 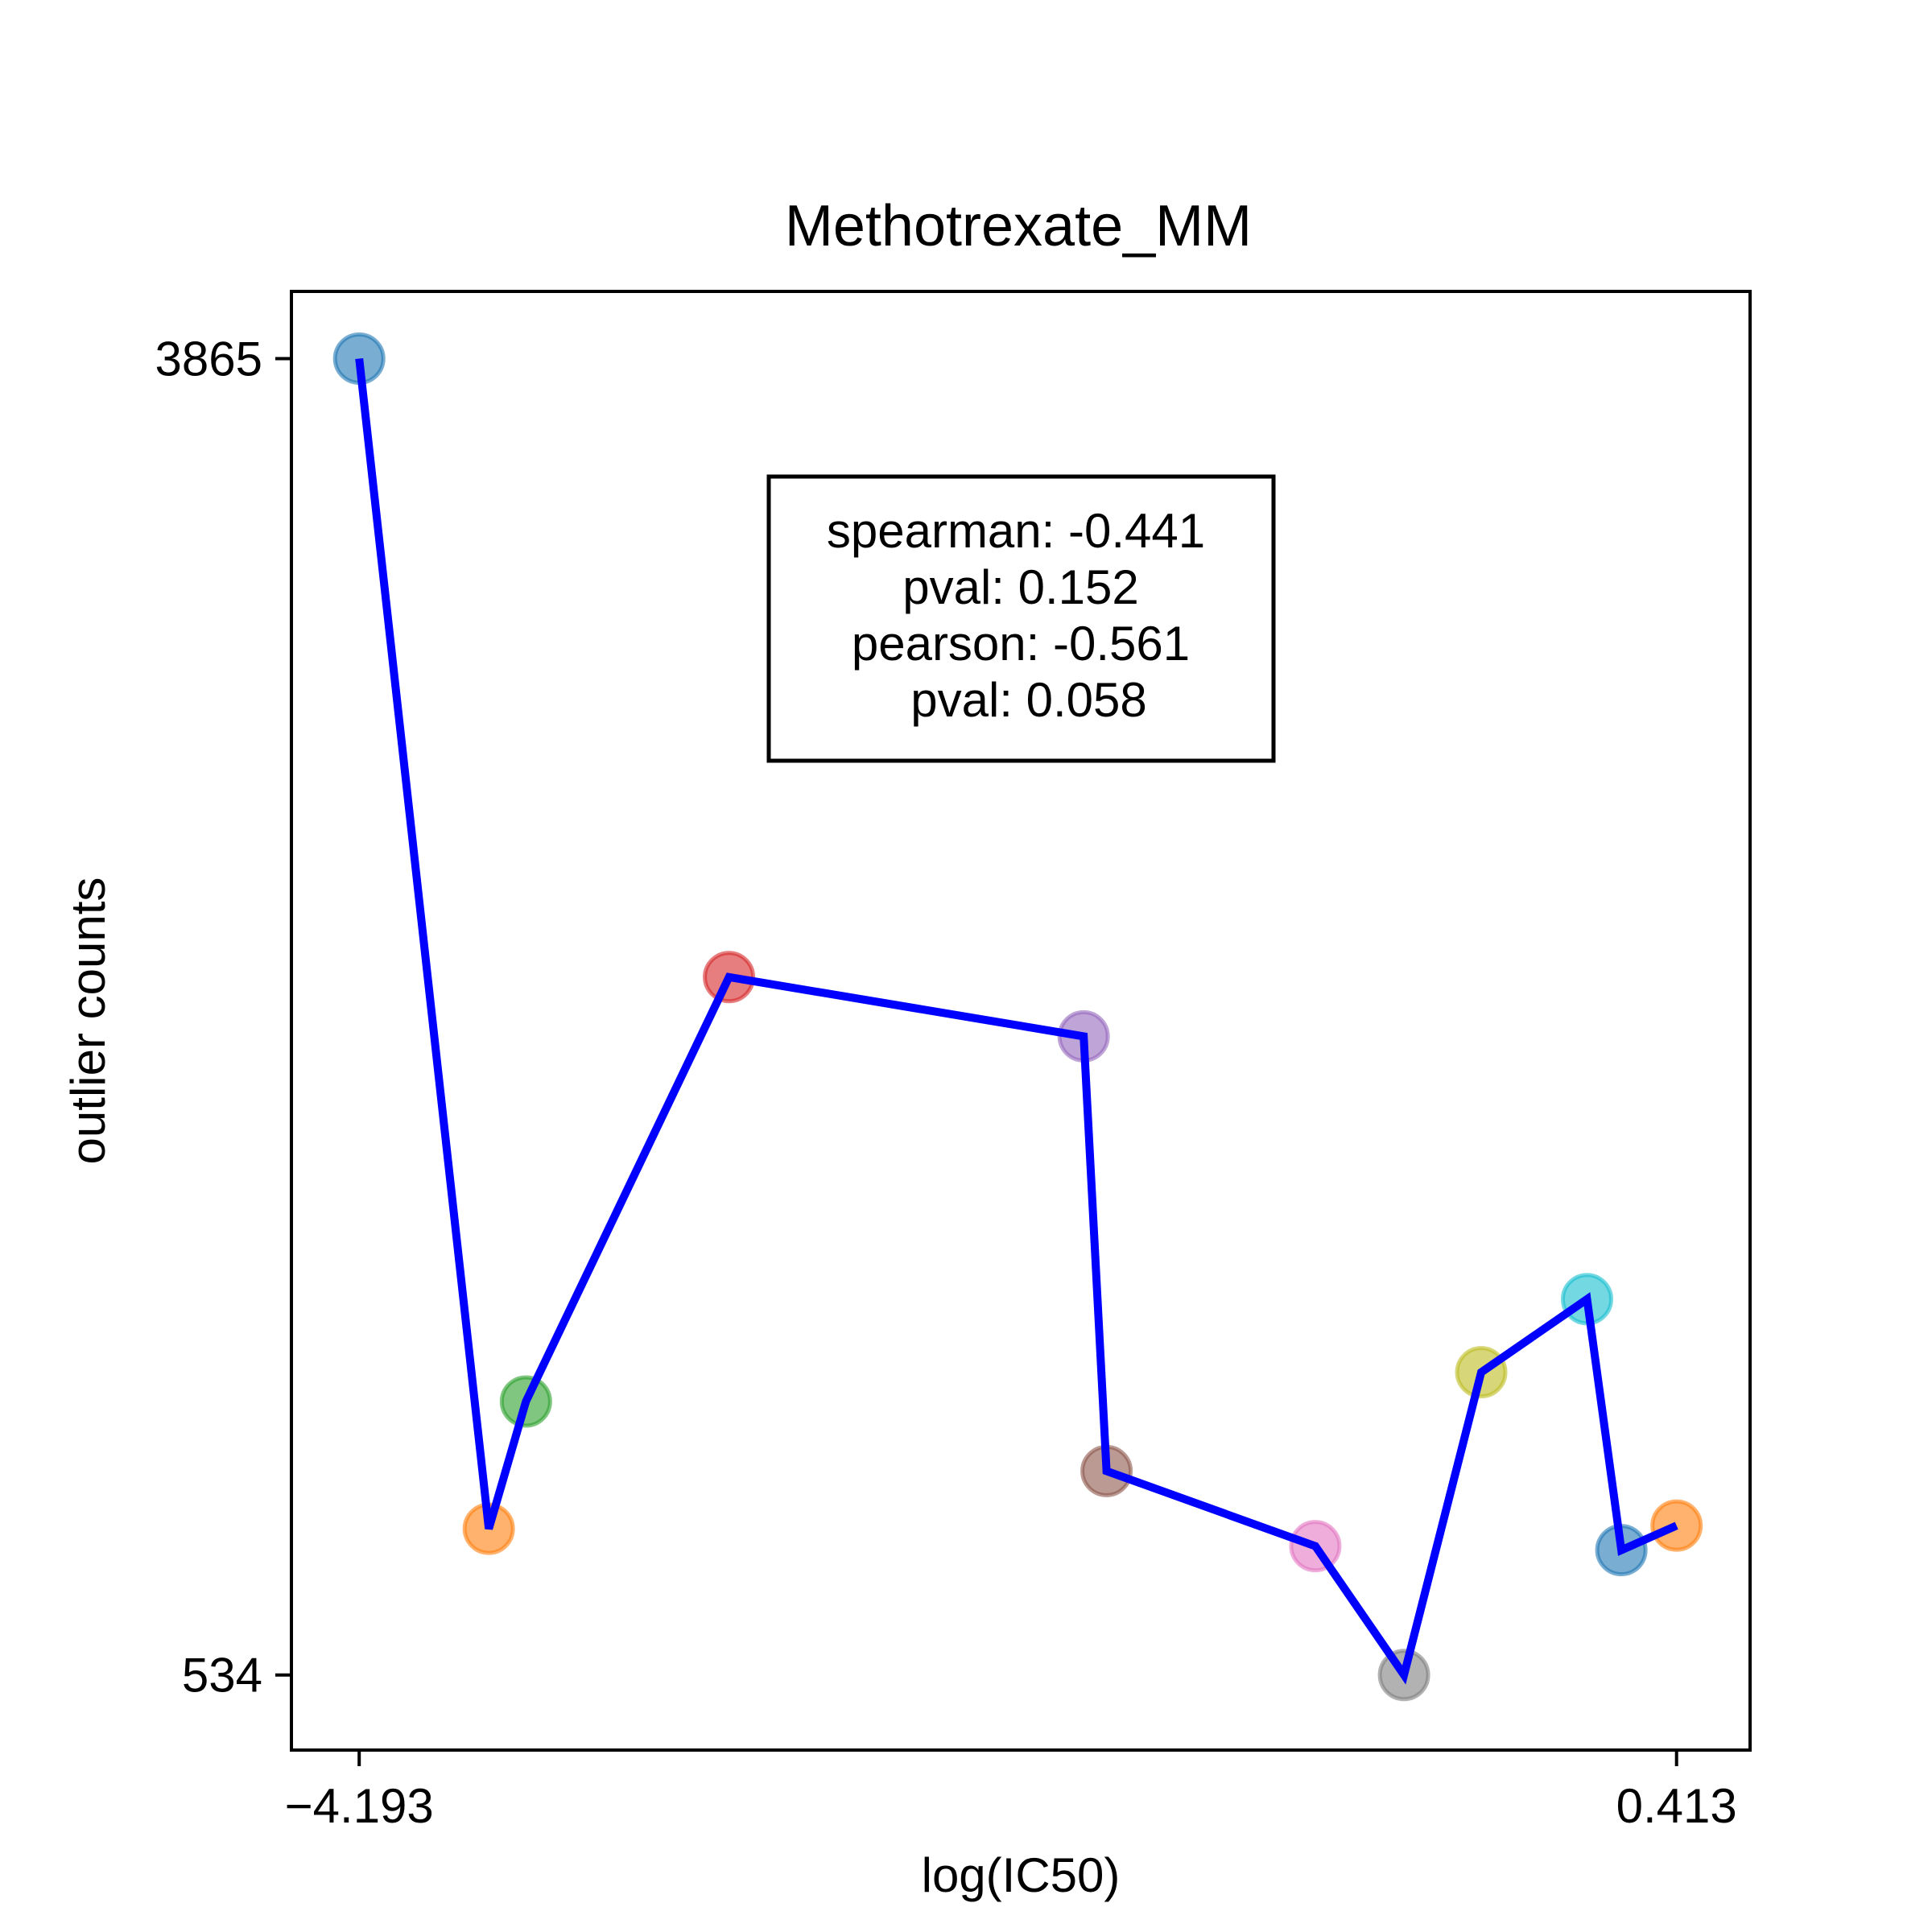 What do you see at coordinates (1021, 644) in the screenshot?
I see `stats-line-pearson: pearson: -0.561` at bounding box center [1021, 644].